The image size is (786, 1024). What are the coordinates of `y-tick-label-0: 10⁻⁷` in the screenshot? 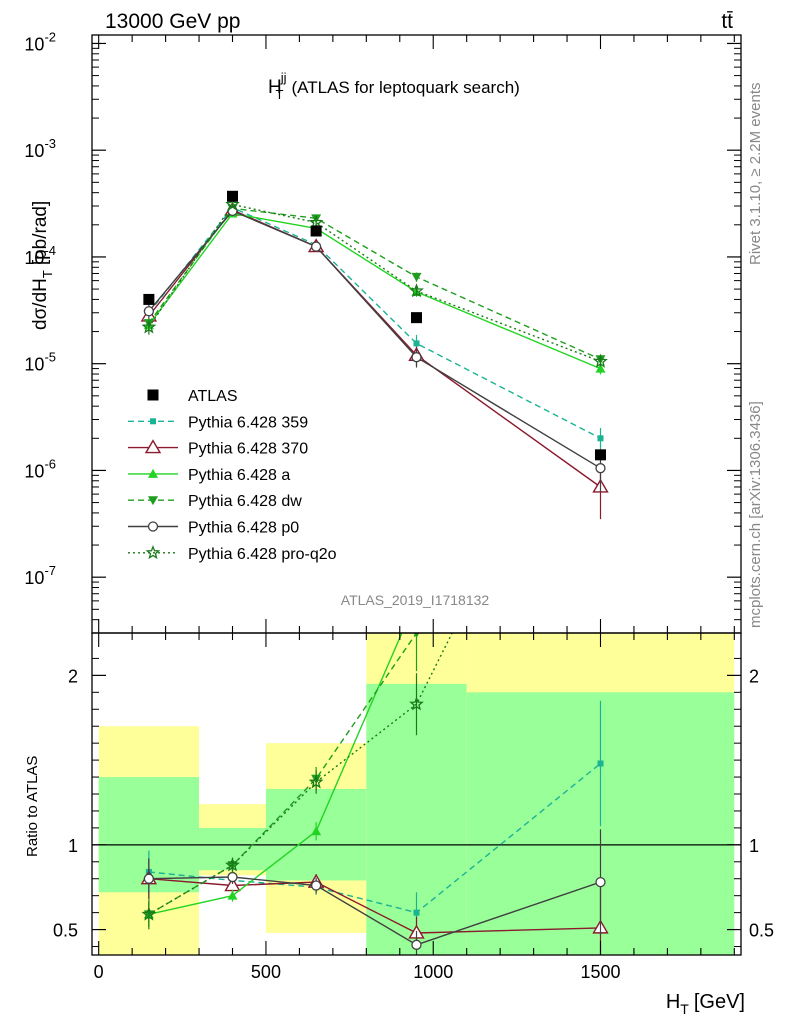 It's located at (40, 575).